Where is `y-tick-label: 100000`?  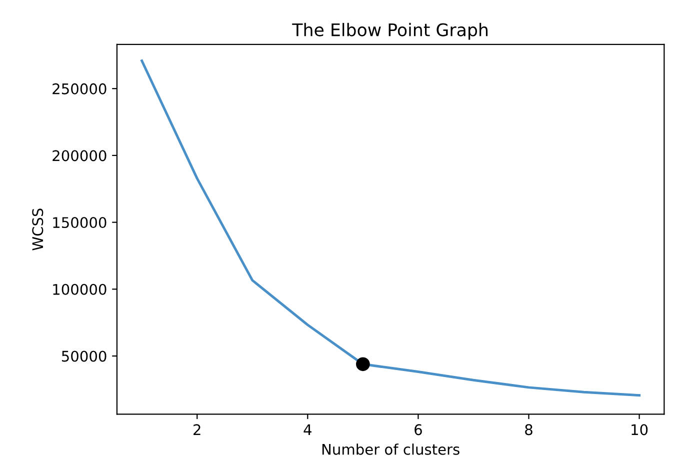
y-tick-label: 100000 is located at coordinates (79, 289).